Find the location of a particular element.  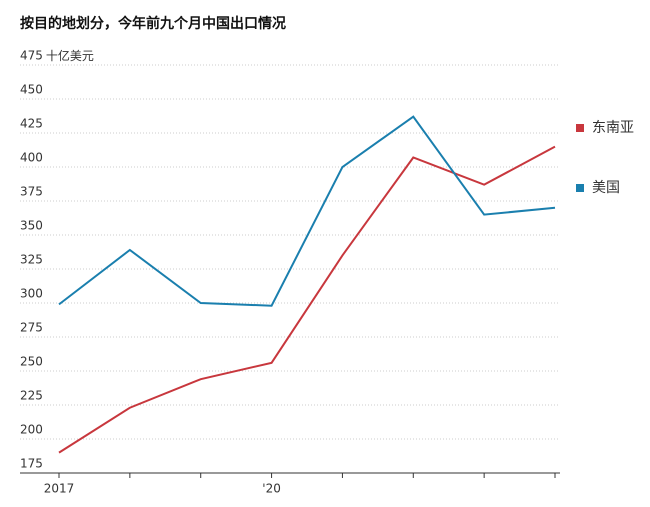

legend-label: 东南亚 is located at coordinates (613, 128).